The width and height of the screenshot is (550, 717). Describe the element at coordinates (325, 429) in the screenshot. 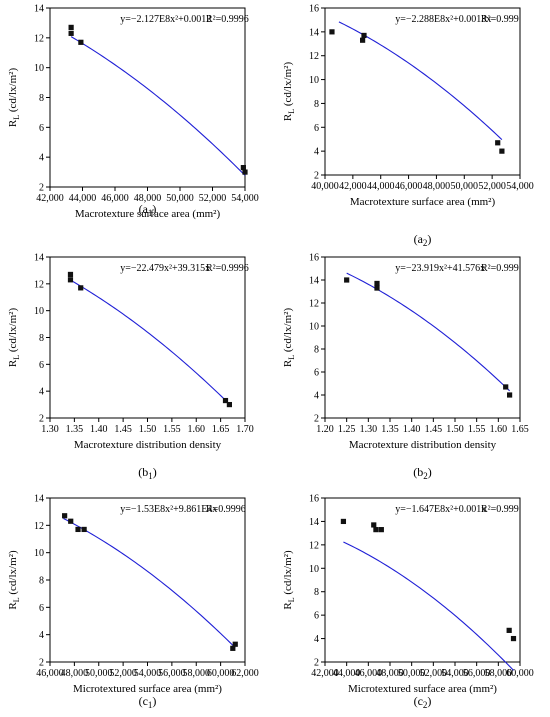

I see `x-tick-label: 1.20` at that location.